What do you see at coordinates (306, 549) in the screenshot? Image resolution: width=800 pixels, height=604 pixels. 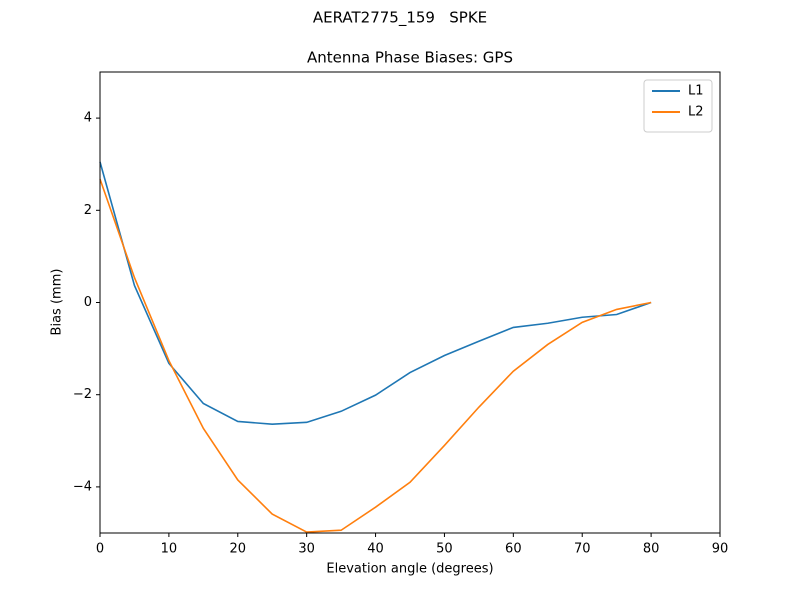 I see `x-tick-label: 30` at bounding box center [306, 549].